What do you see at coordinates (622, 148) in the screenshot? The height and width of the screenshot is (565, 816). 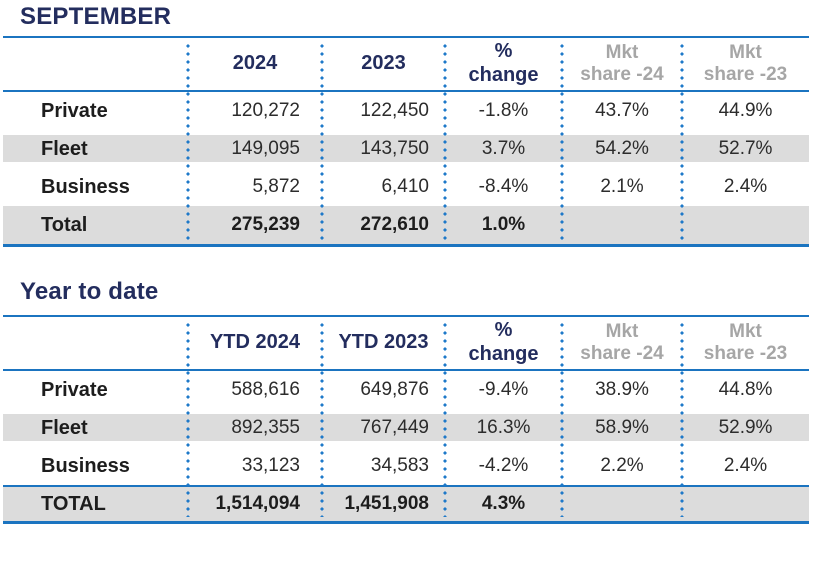 I see `value-mkt-share-24: 54.2%` at bounding box center [622, 148].